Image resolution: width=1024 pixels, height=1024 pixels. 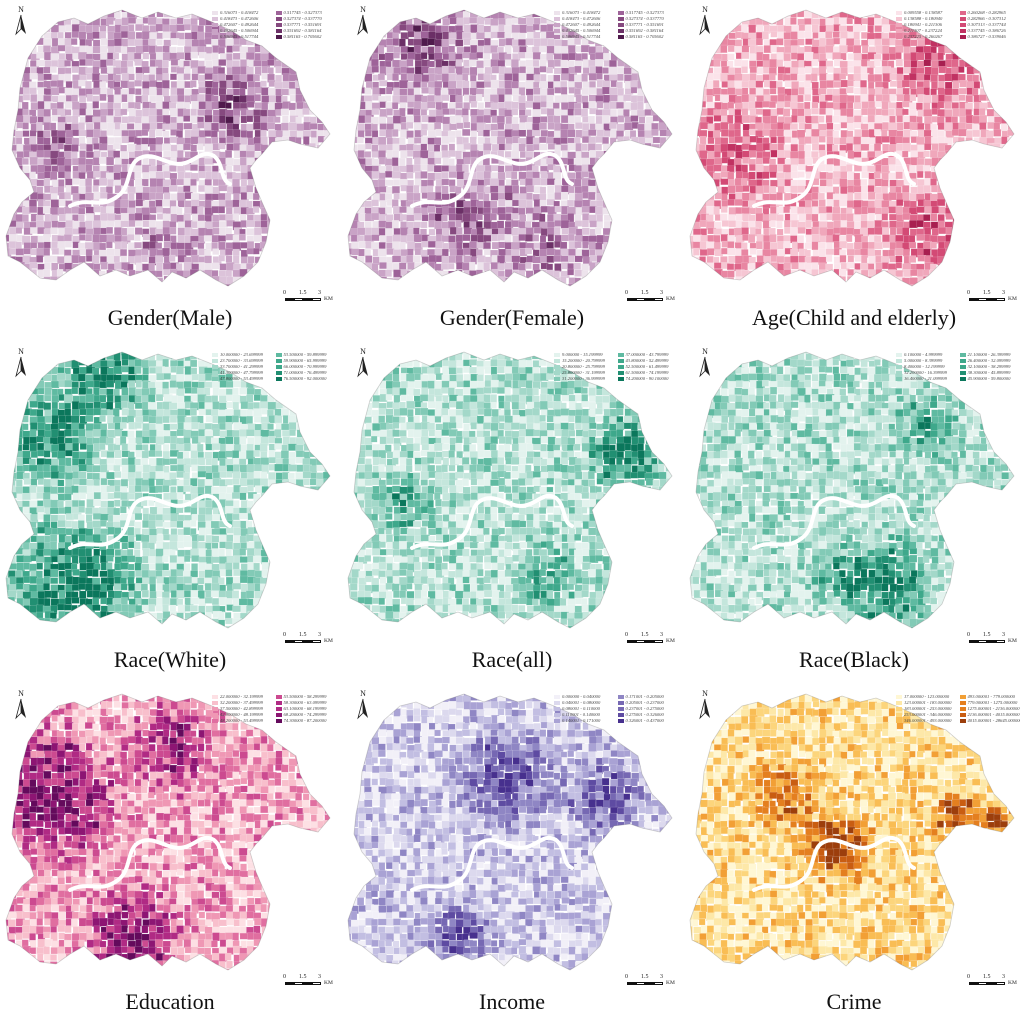 I want to click on legend-label: 0.100000 - 4.999999, so click(x=923, y=354).